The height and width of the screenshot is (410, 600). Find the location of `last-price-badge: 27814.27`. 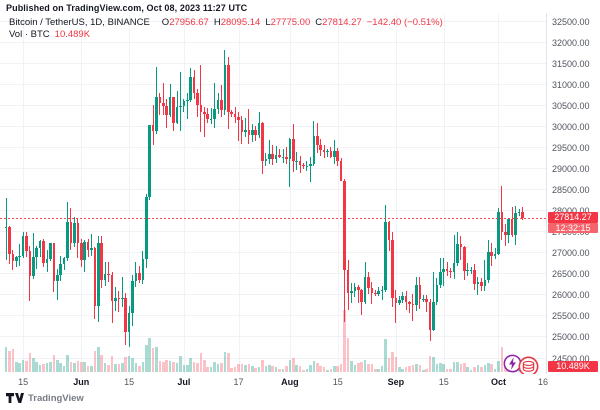

last-price-badge: 27814.27 is located at coordinates (573, 218).